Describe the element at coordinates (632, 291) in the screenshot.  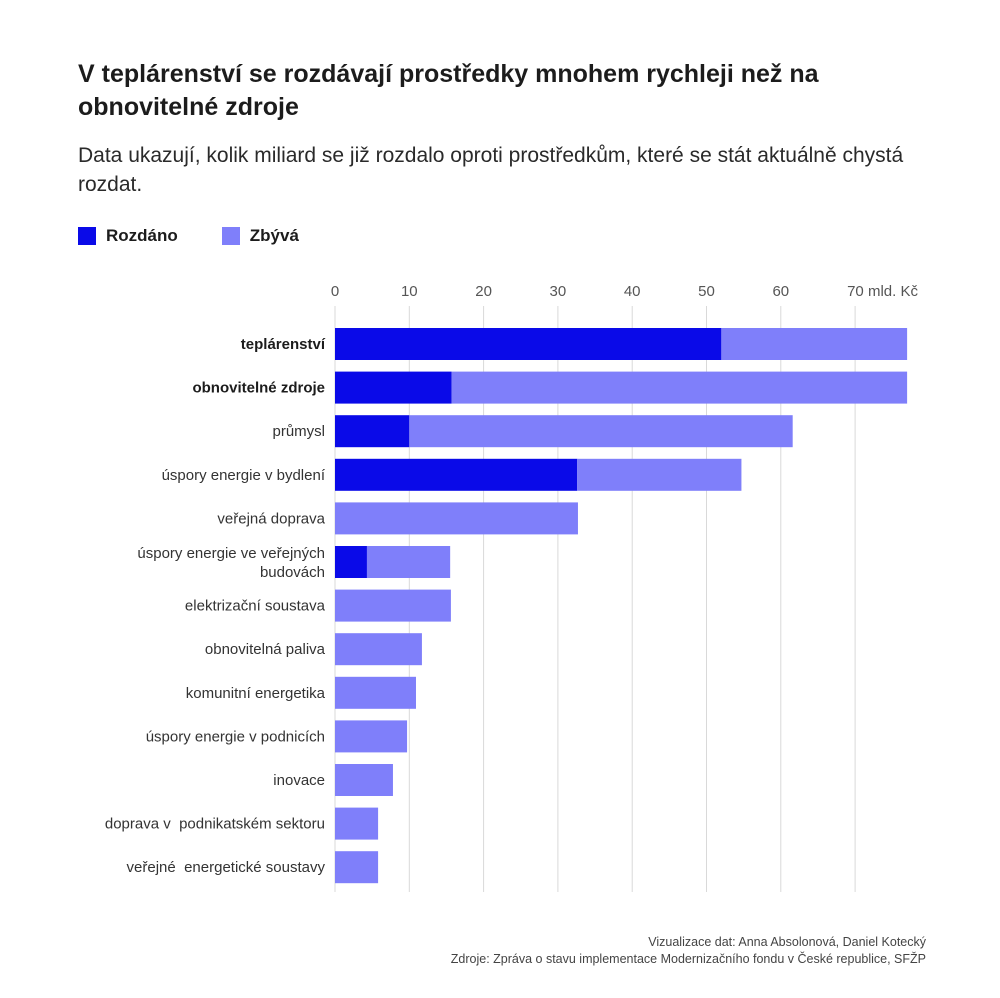
I see `x-tick-label-40: 40` at that location.